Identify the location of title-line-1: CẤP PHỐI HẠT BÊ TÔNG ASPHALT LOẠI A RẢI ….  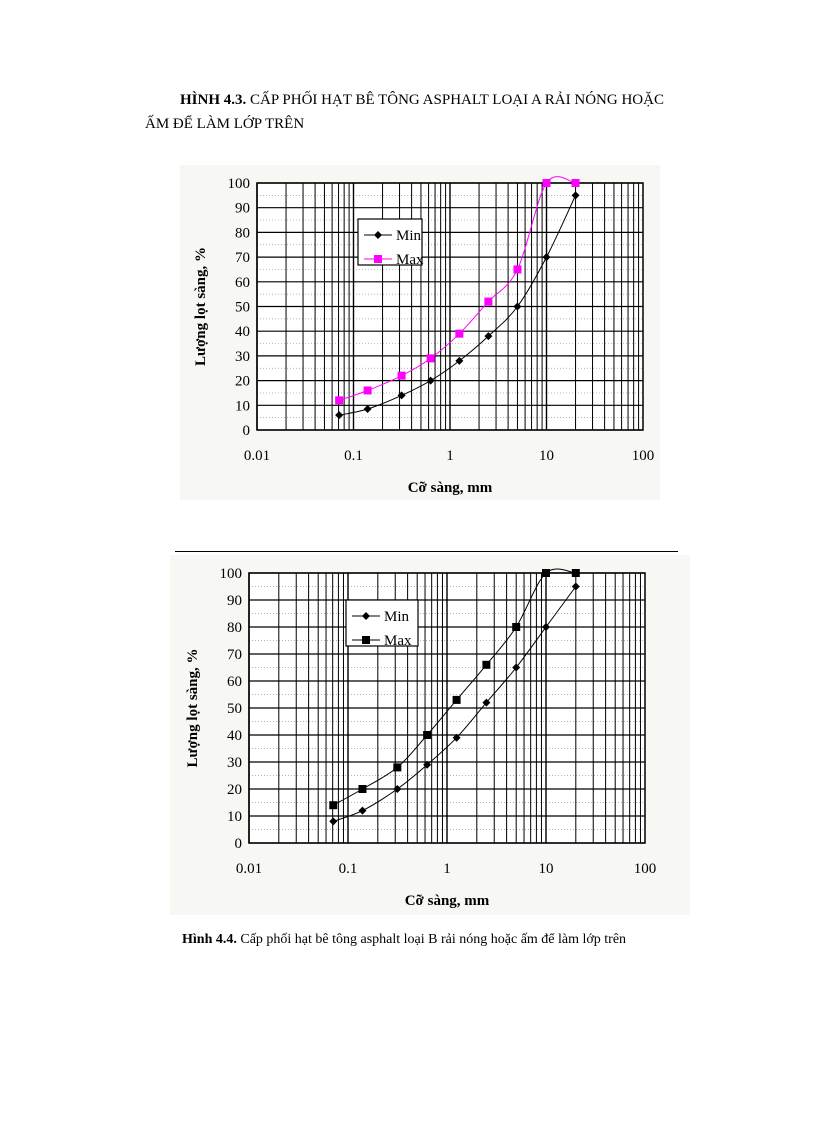
(457, 100).